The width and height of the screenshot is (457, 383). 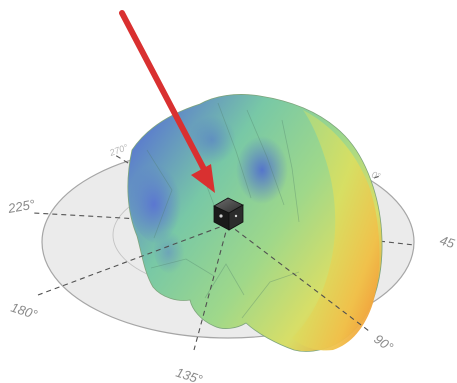 I want to click on cube-icon, so click(x=228, y=214).